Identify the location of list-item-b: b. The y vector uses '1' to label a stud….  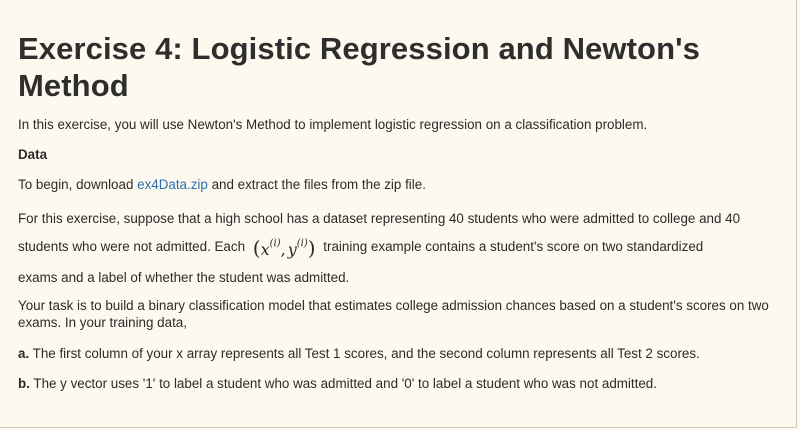
(398, 383).